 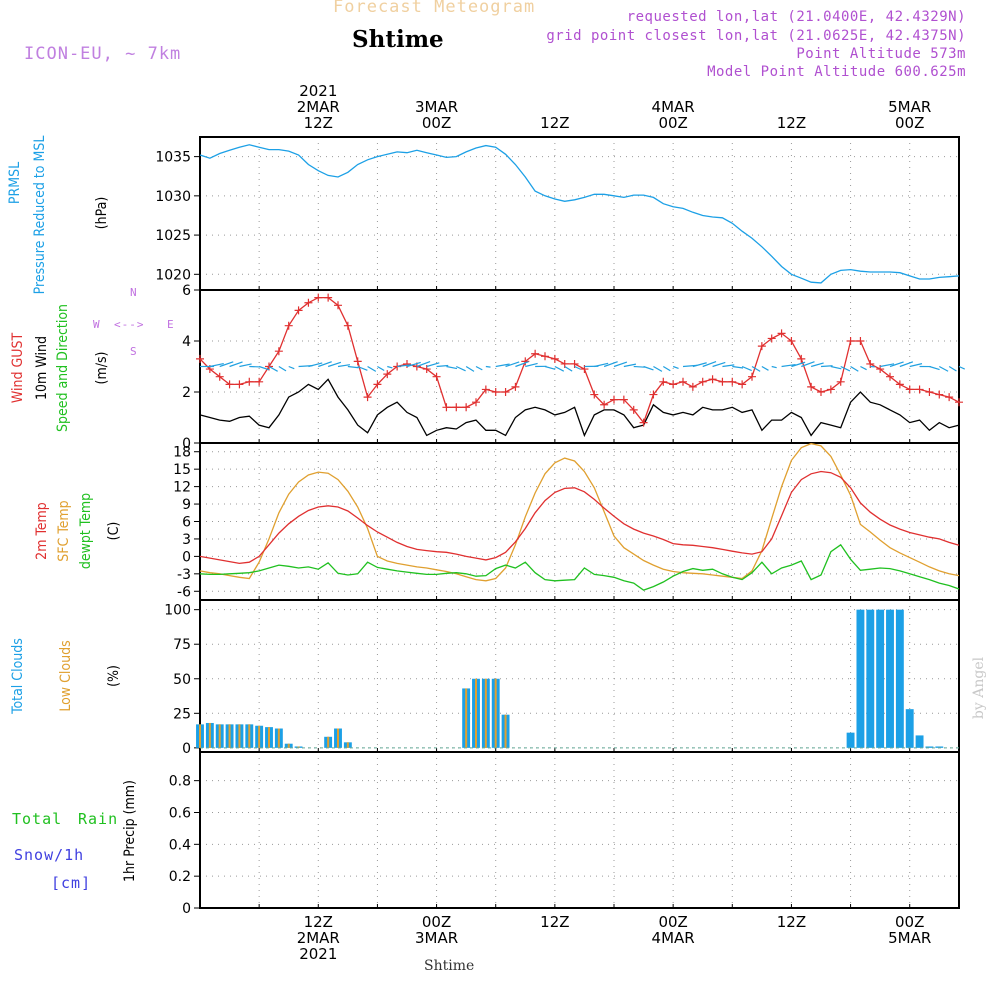 I want to click on precip-total-label: Total, so click(x=37, y=819).